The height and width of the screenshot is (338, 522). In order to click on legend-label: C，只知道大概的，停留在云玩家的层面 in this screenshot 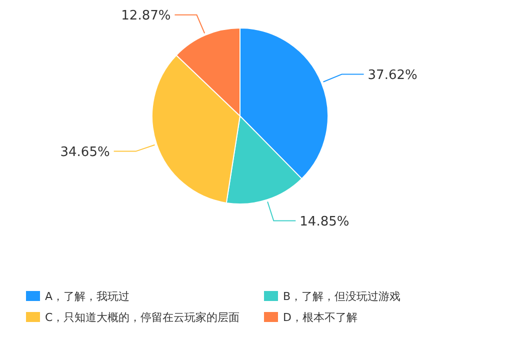, I will do `click(142, 317)`.